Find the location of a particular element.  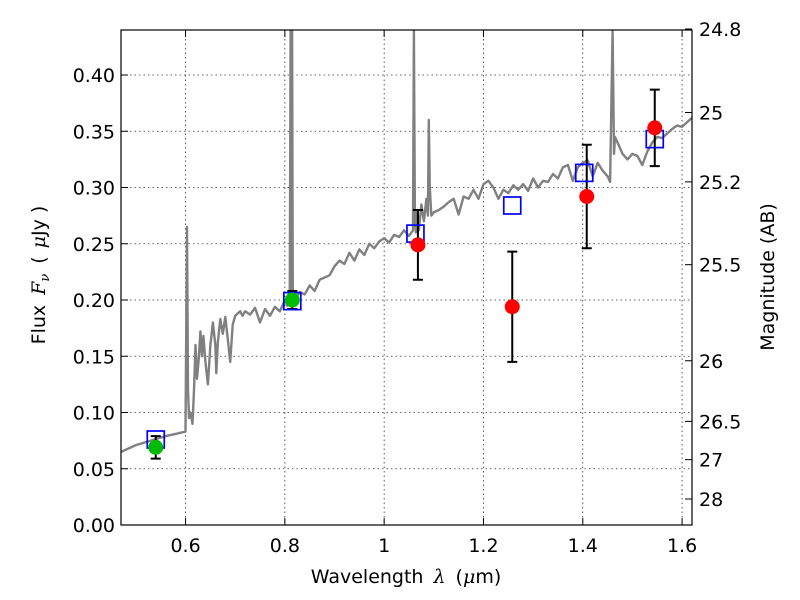

x-tick-label-1: 0.8 is located at coordinates (285, 546).